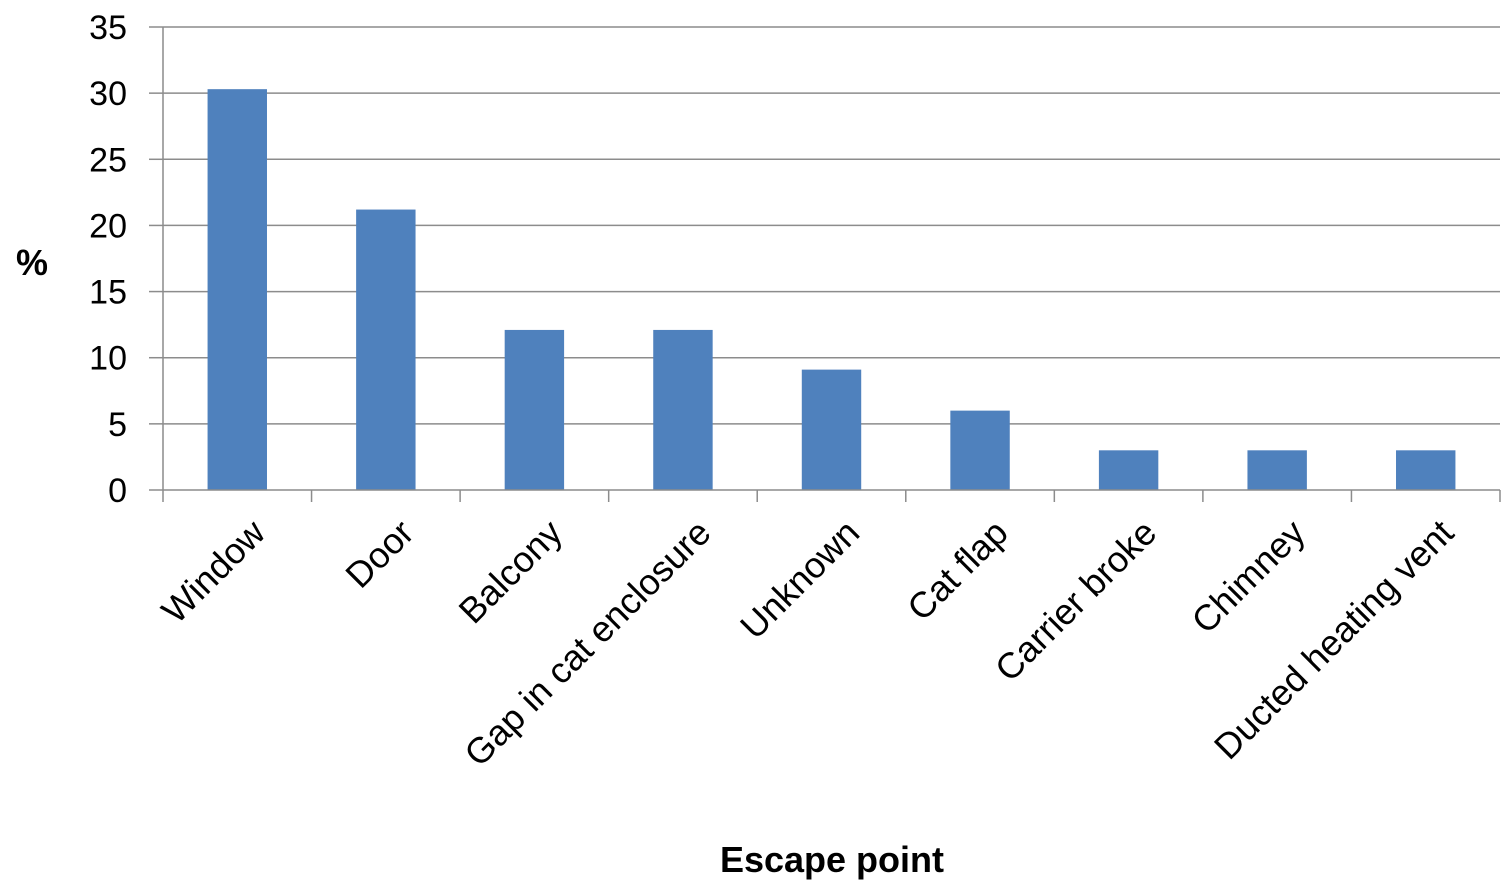 Image resolution: width=1501 pixels, height=883 pixels. What do you see at coordinates (831, 429) in the screenshot?
I see `bar-unknown` at bounding box center [831, 429].